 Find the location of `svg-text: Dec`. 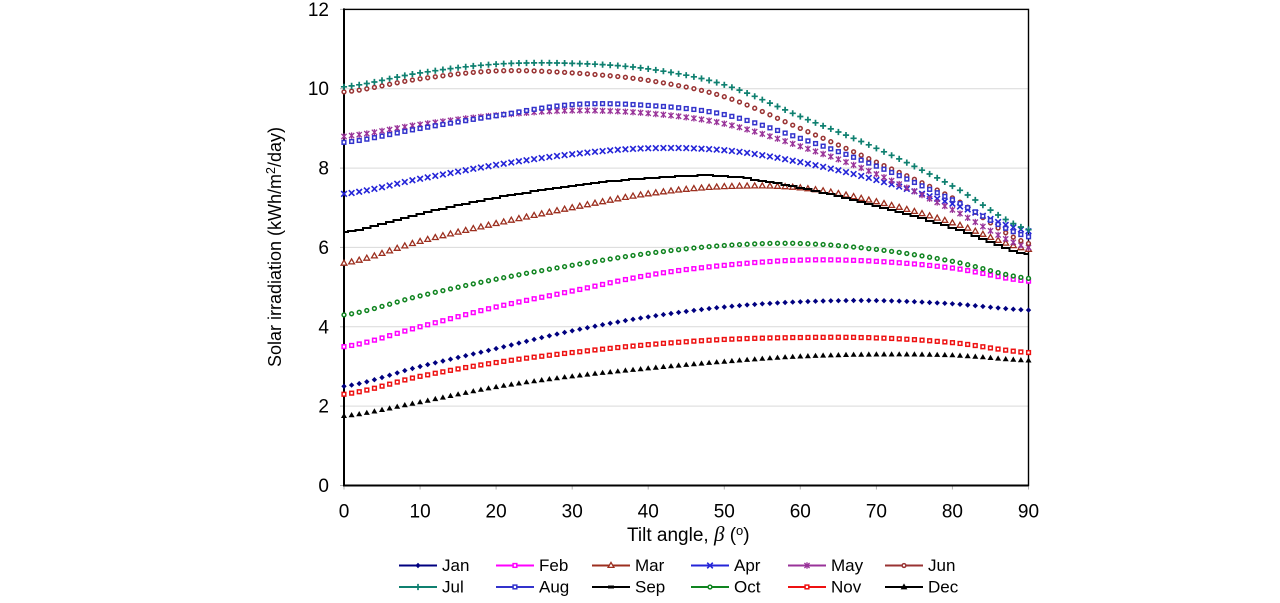

svg-text: Dec is located at coordinates (943, 587).